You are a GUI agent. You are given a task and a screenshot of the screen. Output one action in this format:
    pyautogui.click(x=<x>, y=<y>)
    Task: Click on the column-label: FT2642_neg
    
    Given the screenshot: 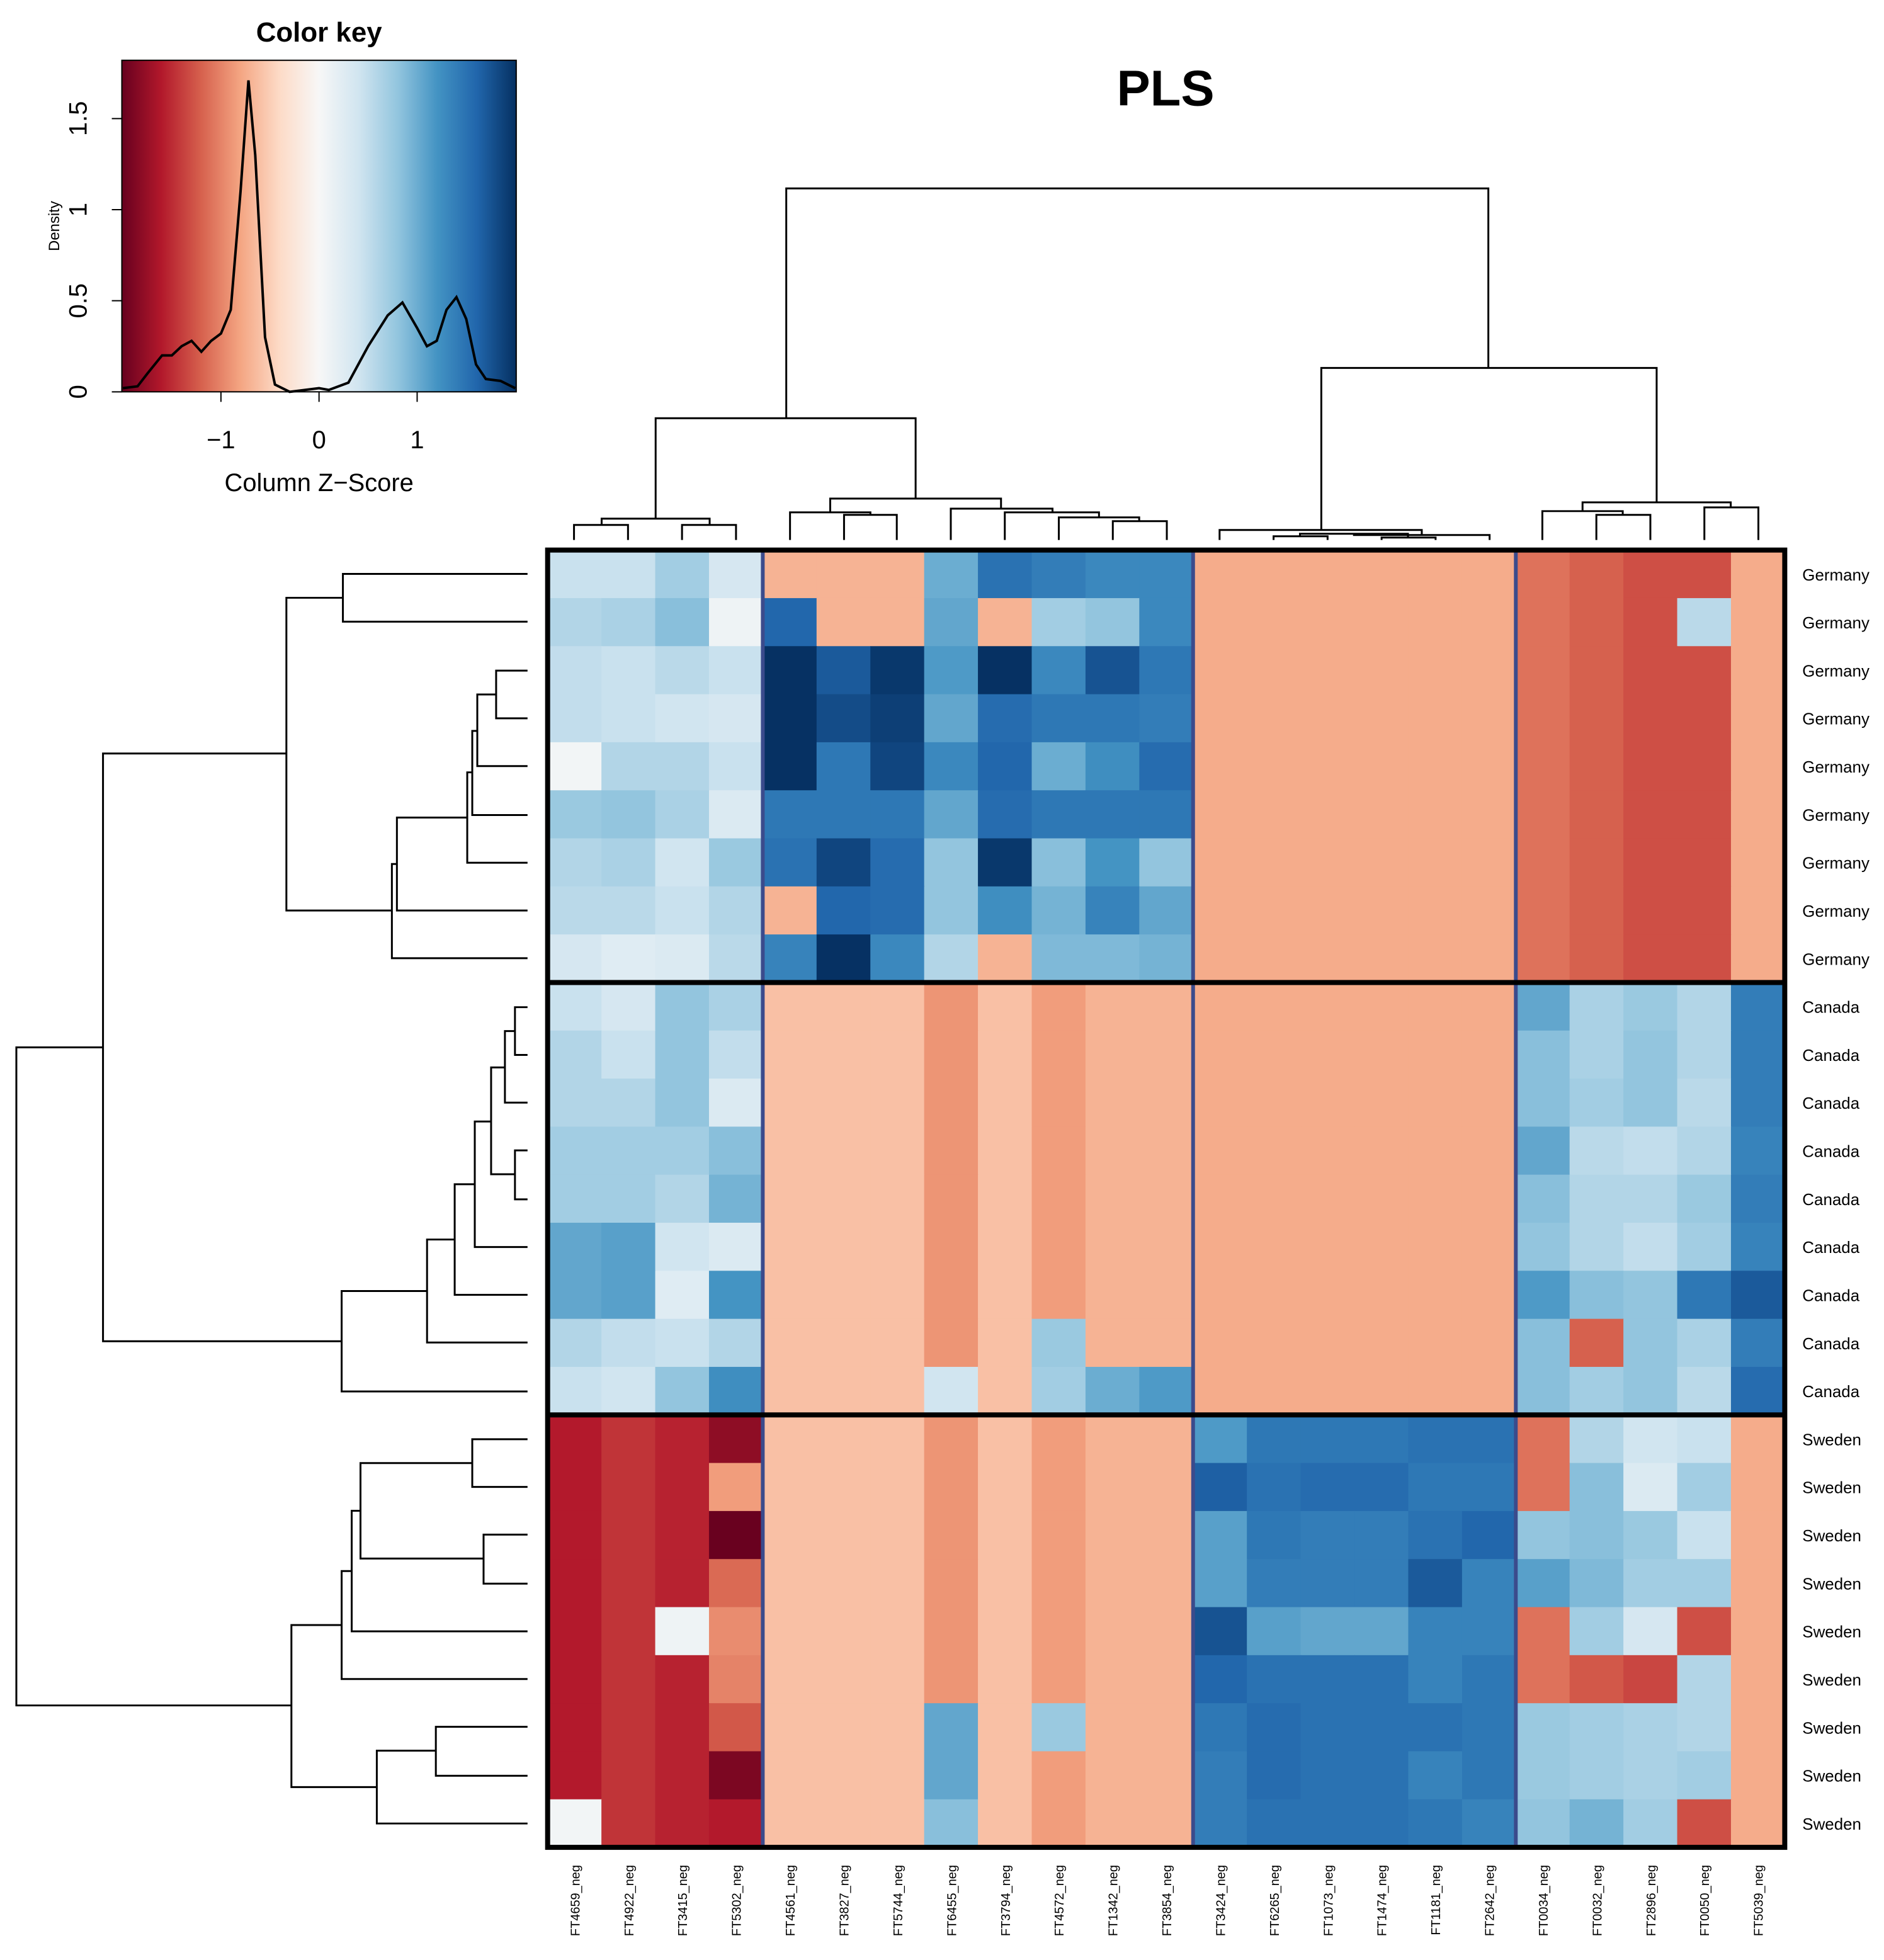 What is the action you would take?
    pyautogui.click(x=1491, y=1900)
    